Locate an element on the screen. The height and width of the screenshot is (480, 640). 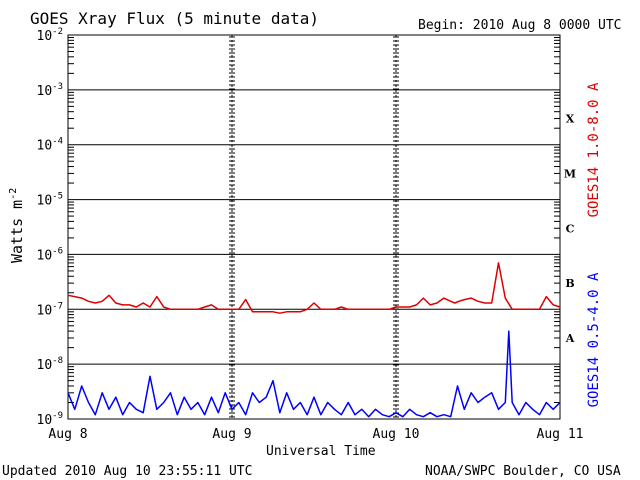
y-tick-label: 10⁻⁵ is located at coordinates (50, 200).